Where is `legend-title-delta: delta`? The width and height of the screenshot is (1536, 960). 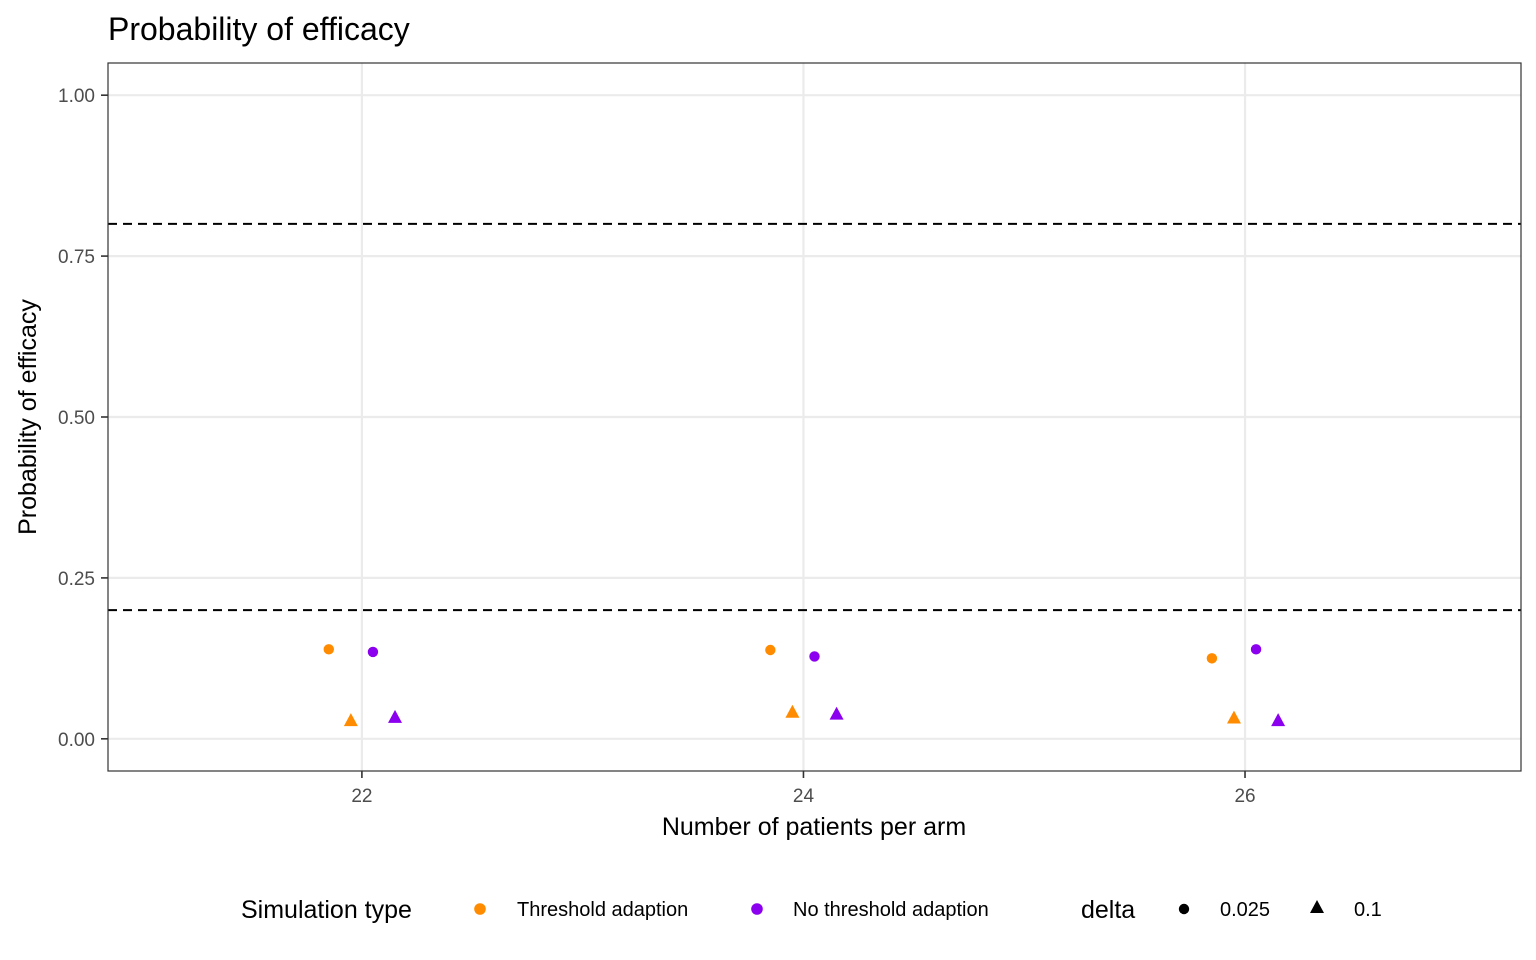 legend-title-delta: delta is located at coordinates (1108, 910).